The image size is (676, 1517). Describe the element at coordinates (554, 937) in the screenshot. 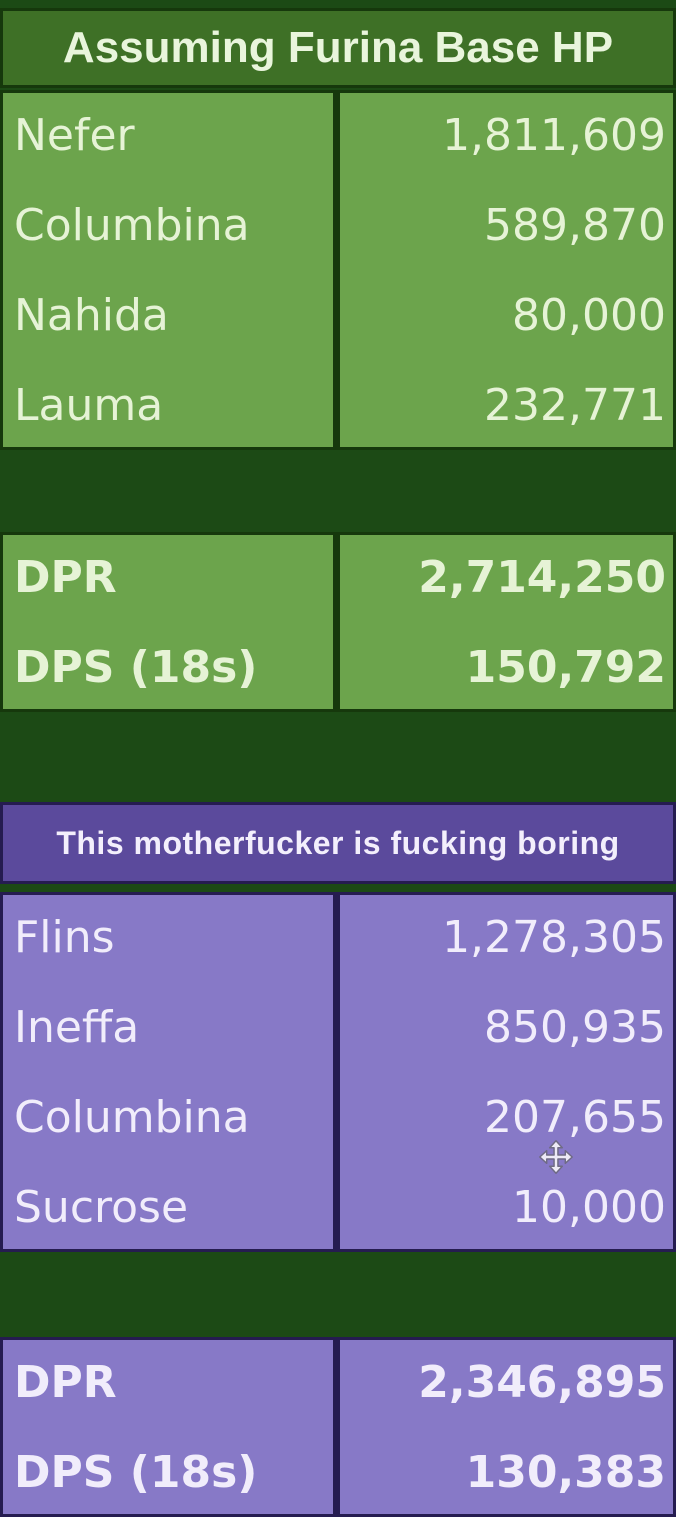

I see `hp-value-cell: 1,278,305` at that location.